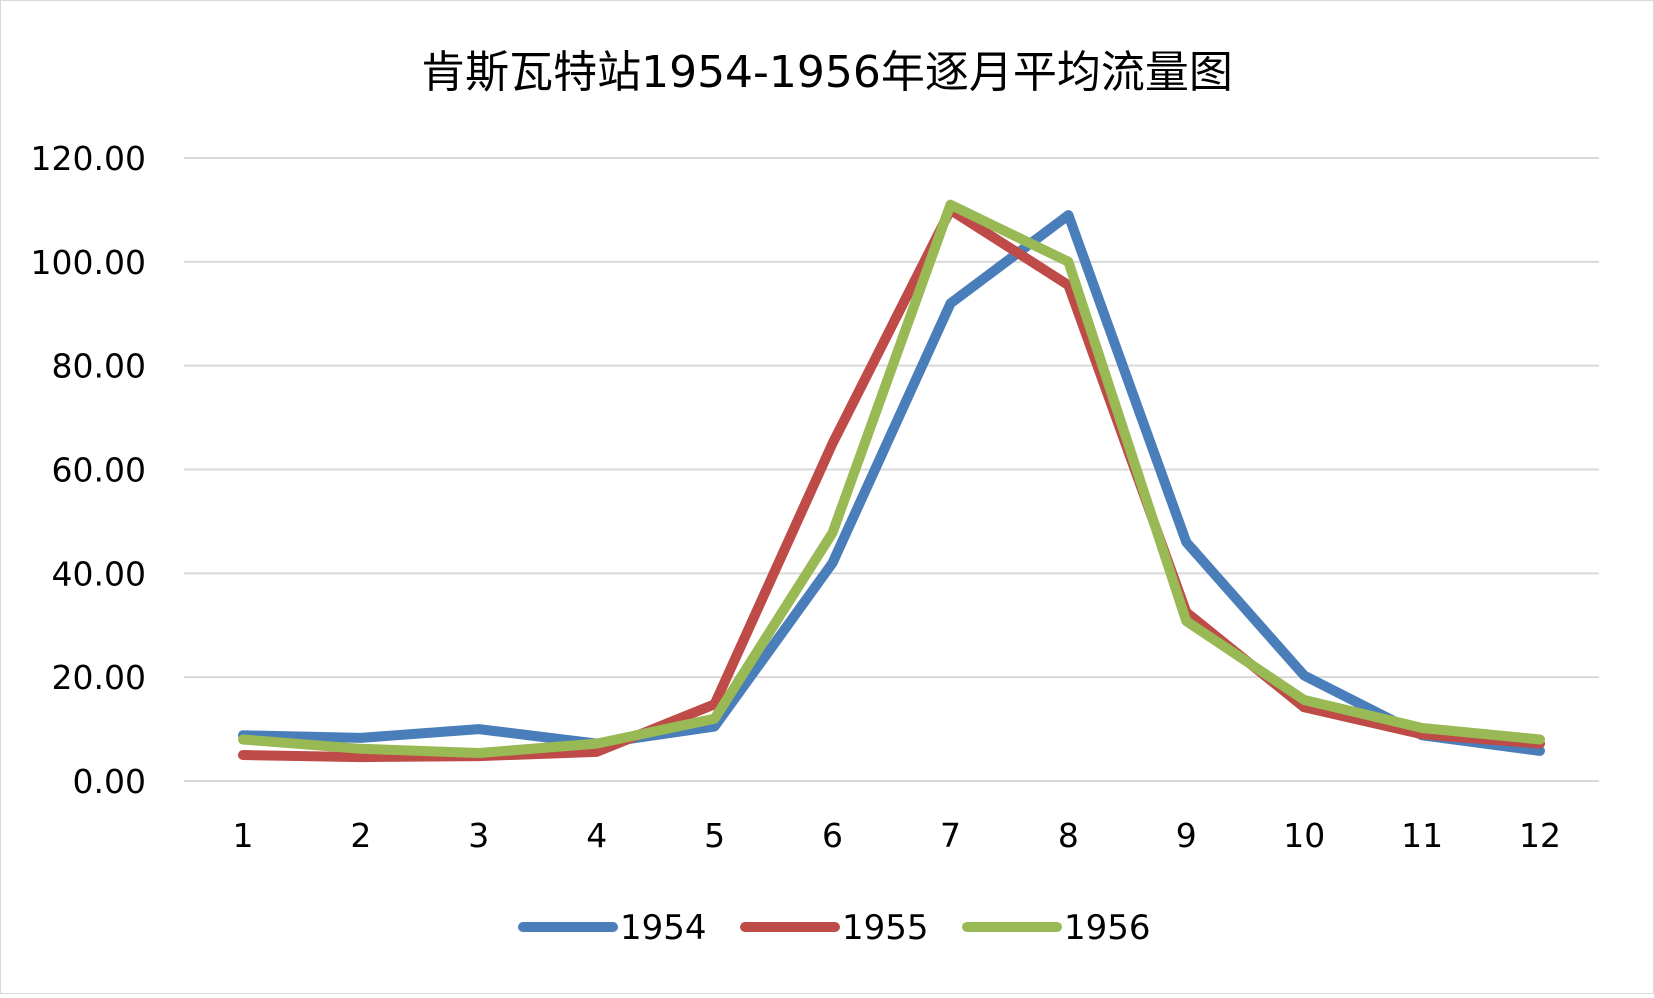  I want to click on x-tick-label: 5, so click(714, 835).